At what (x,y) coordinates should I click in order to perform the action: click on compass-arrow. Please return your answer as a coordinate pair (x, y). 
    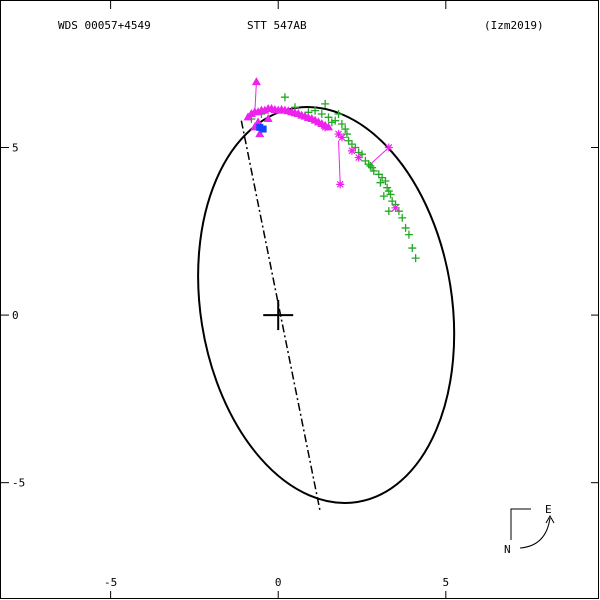
    Looking at the image, I should click on (535, 533).